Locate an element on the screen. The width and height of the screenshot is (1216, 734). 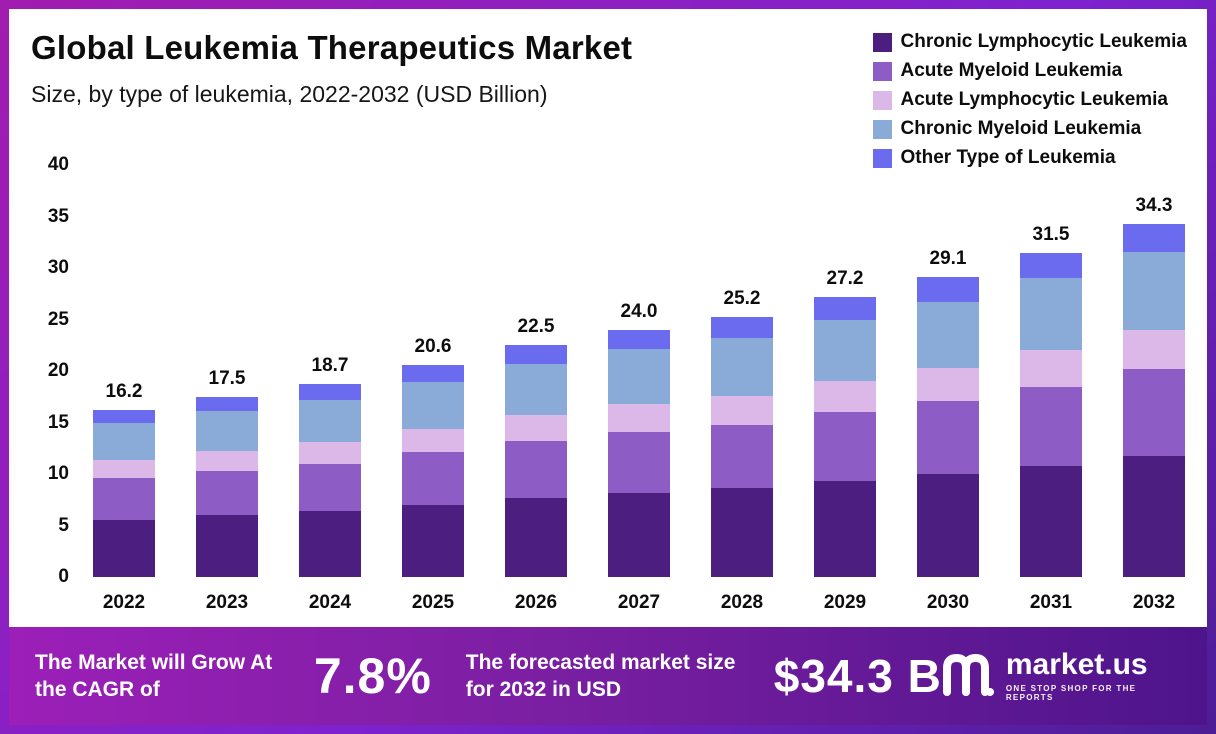
brand-text: market.us ONE STOP SHOP FOR THE REPORTS is located at coordinates (1093, 675).